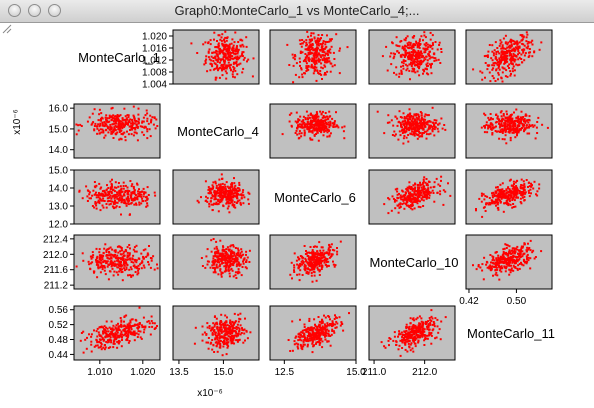 The image size is (594, 408). I want to click on minimize-window-icon, so click(34, 10).